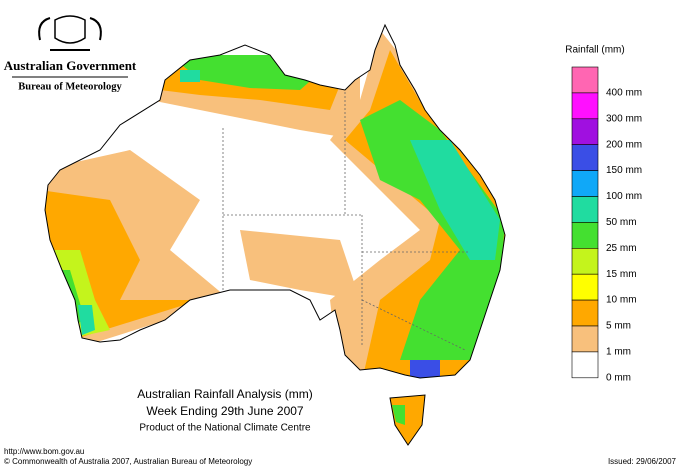 The width and height of the screenshot is (680, 467). Describe the element at coordinates (621, 248) in the screenshot. I see `legend-label: 25 mm` at that location.